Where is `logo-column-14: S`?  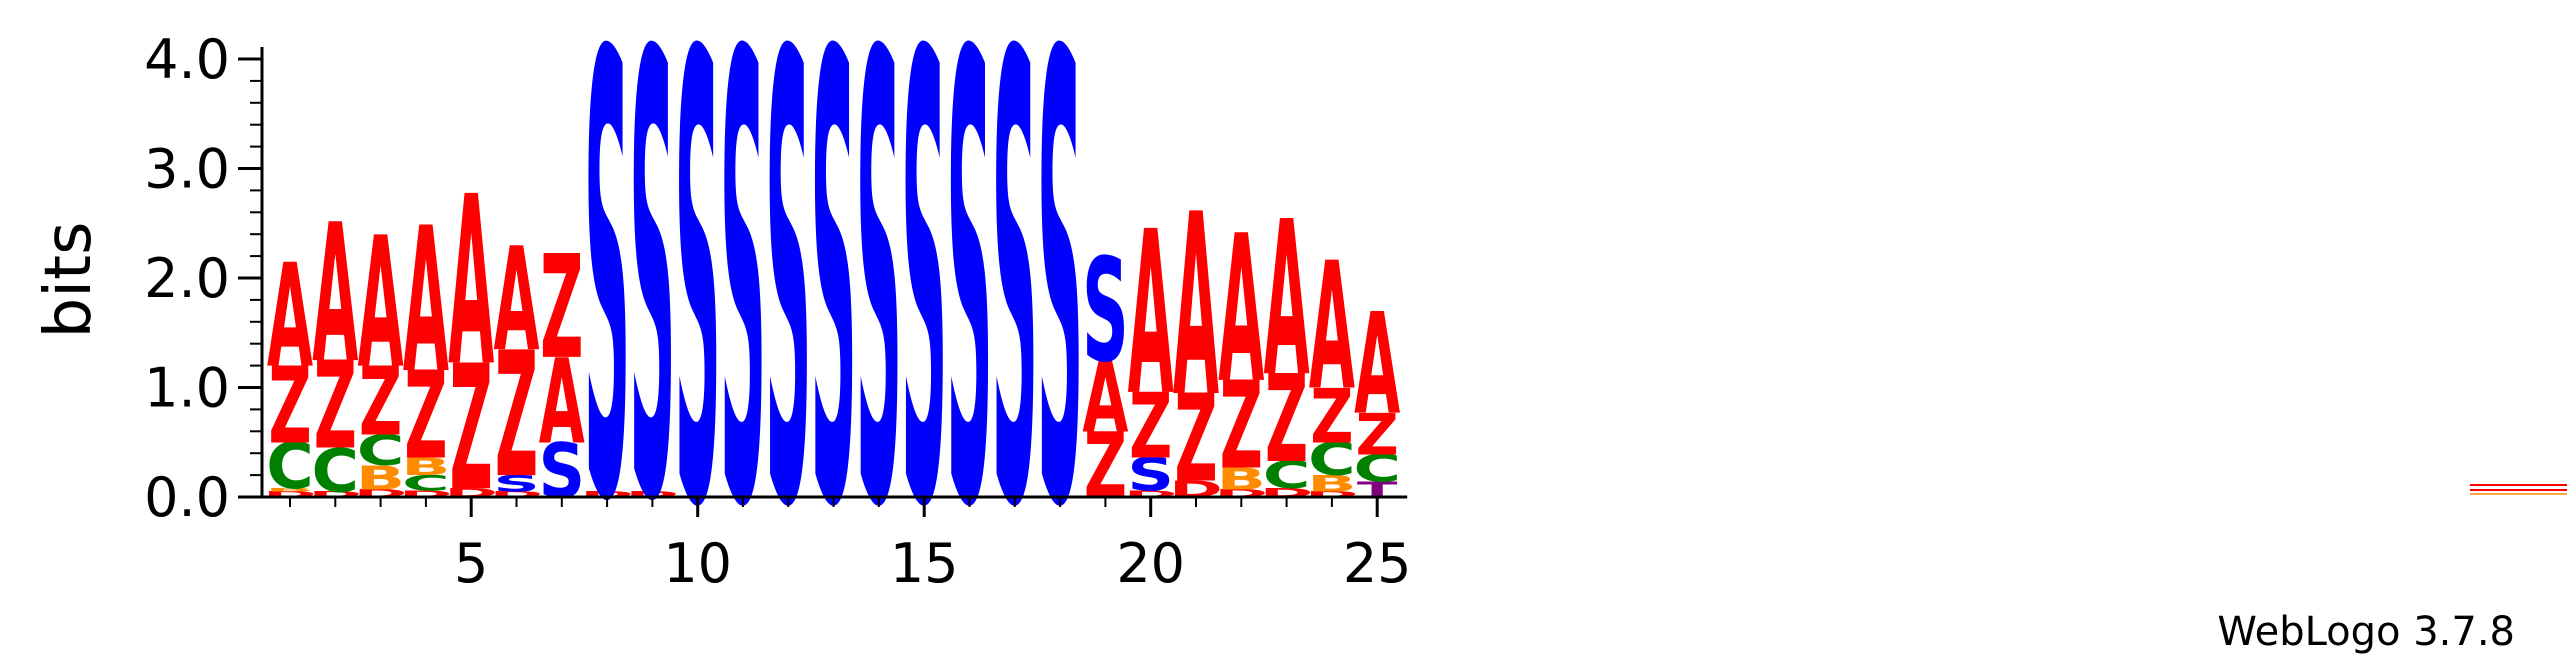 logo-column-14: S is located at coordinates (879, 321).